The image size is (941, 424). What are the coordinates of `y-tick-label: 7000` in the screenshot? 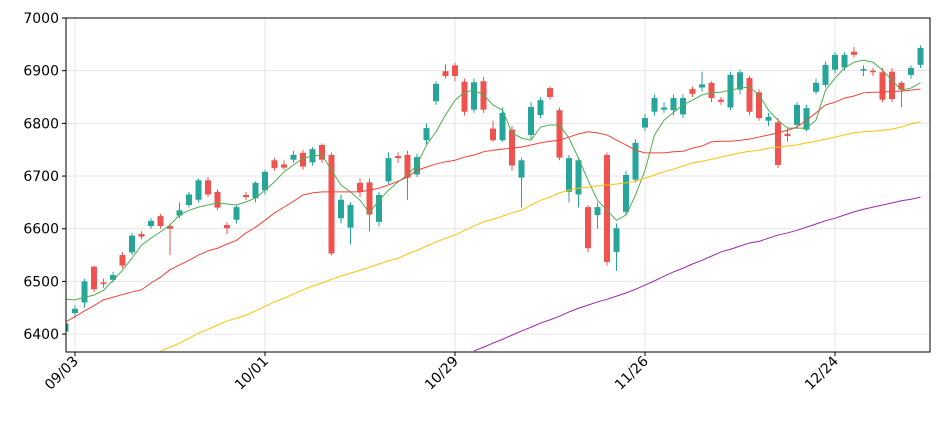 It's located at (41, 19).